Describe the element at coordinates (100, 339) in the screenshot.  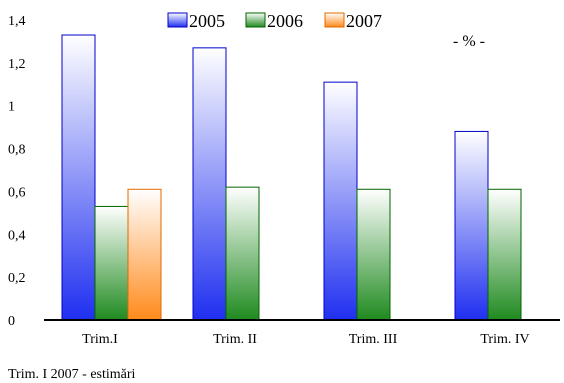
I see `category-label: Trim.I` at that location.